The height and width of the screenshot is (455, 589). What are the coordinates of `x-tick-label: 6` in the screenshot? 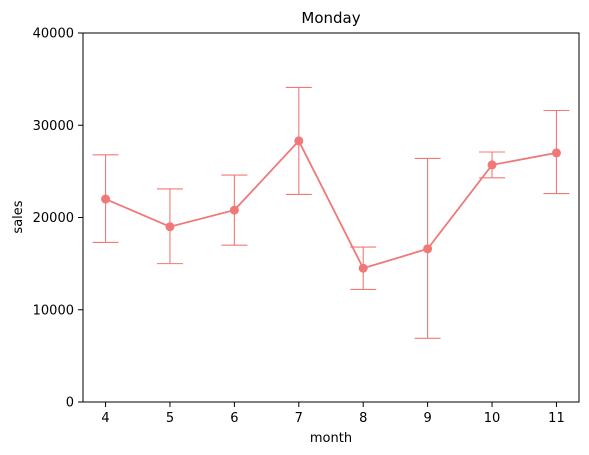 It's located at (234, 418).